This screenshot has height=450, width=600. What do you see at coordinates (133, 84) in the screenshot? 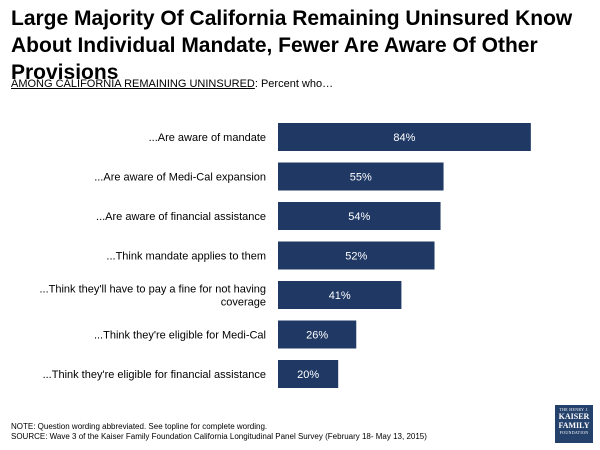
I see `subtitle-population: AMONG CALIFORNIA REMAINING UNINSURED` at bounding box center [133, 84].